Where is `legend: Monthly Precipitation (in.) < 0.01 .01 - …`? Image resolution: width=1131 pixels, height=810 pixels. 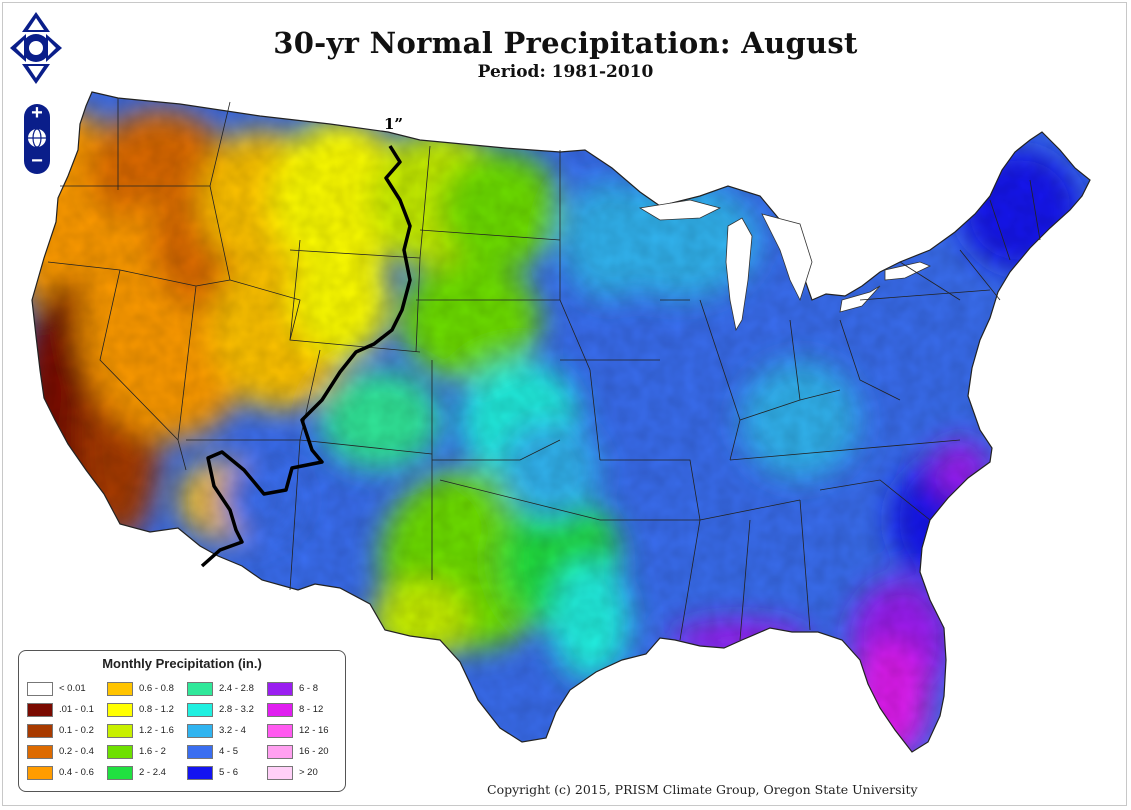
legend: Monthly Precipitation (in.) < 0.01 .01 - … is located at coordinates (182, 721).